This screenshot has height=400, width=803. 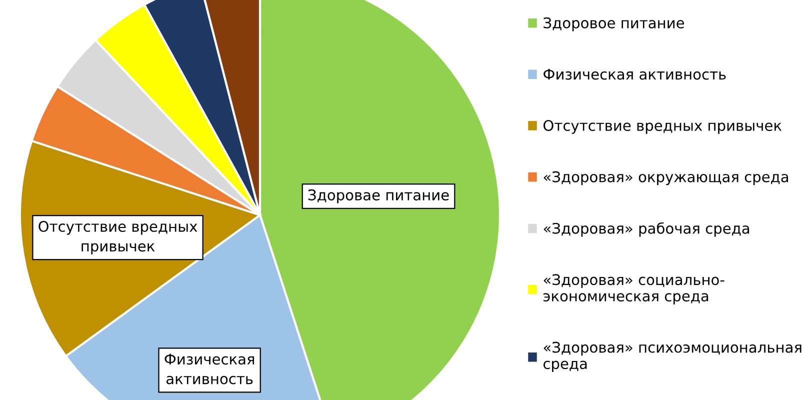 What do you see at coordinates (209, 369) in the screenshot?
I see `slice-label: Физическая активность` at bounding box center [209, 369].